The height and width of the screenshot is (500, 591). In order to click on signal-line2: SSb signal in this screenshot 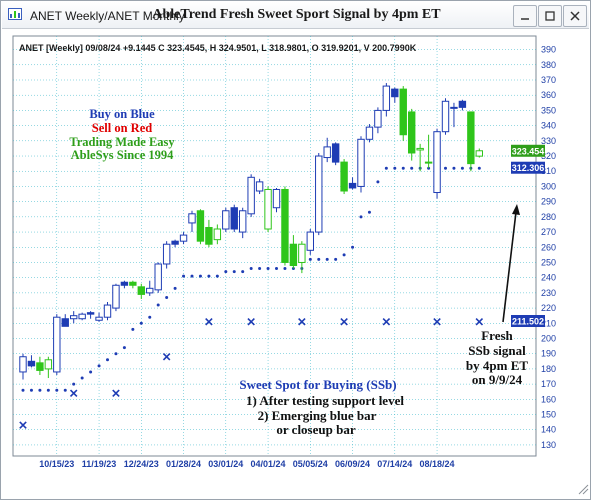, I will do `click(497, 350)`.